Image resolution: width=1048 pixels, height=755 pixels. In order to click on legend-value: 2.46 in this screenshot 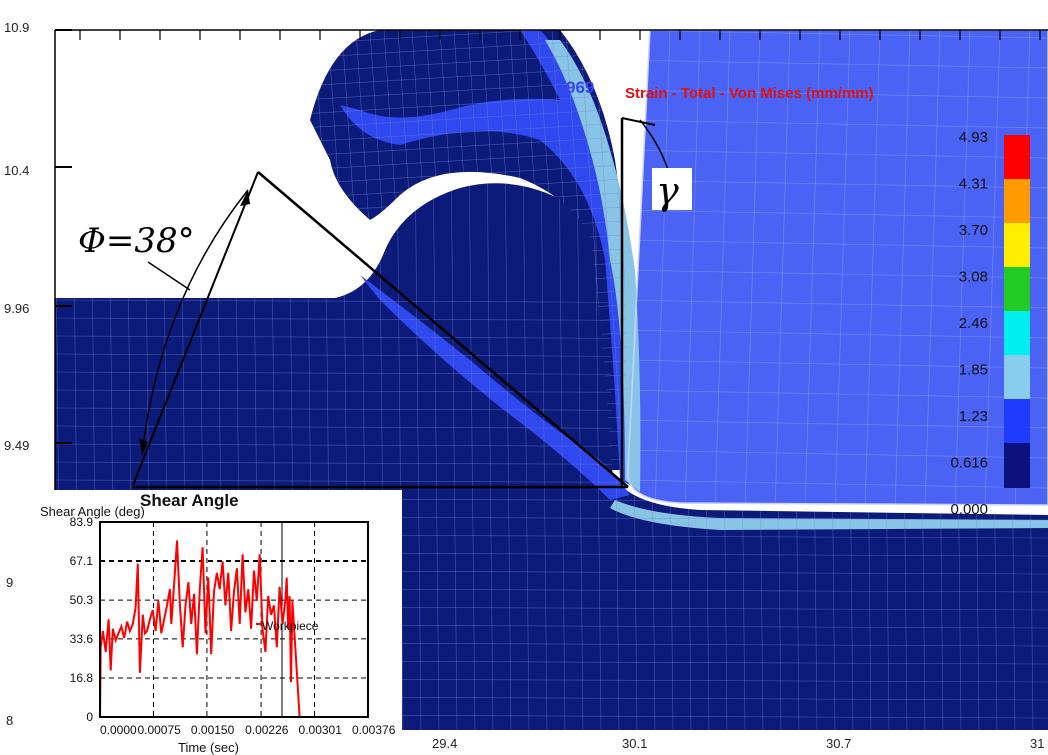, I will do `click(973, 323)`.